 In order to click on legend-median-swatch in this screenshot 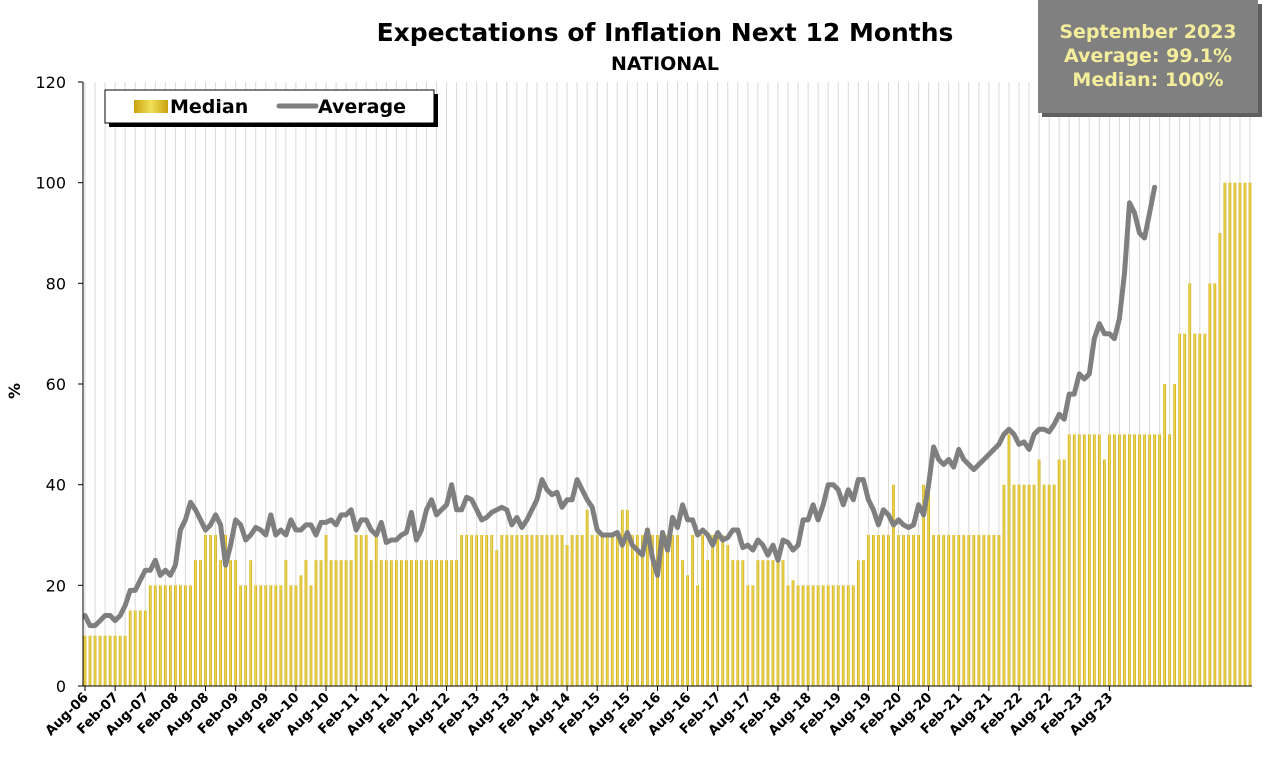, I will do `click(151, 106)`.